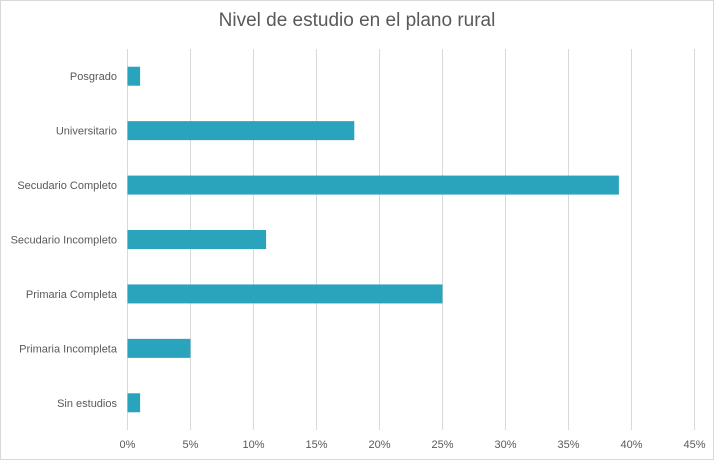 This screenshot has width=714, height=460. What do you see at coordinates (379, 445) in the screenshot?
I see `x-tick-label: 20%` at bounding box center [379, 445].